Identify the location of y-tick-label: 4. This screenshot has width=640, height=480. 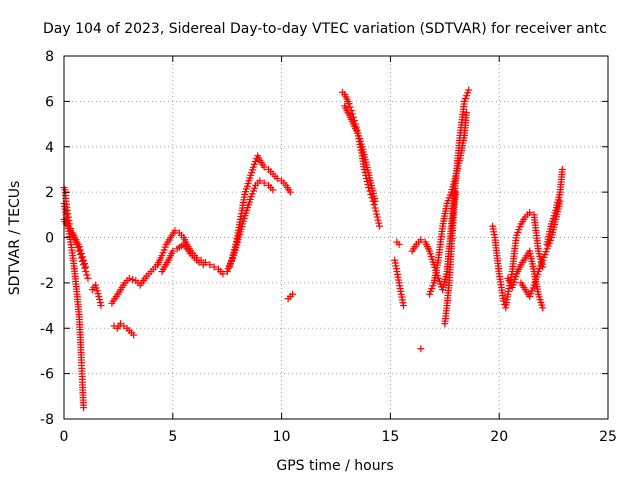
(49, 148).